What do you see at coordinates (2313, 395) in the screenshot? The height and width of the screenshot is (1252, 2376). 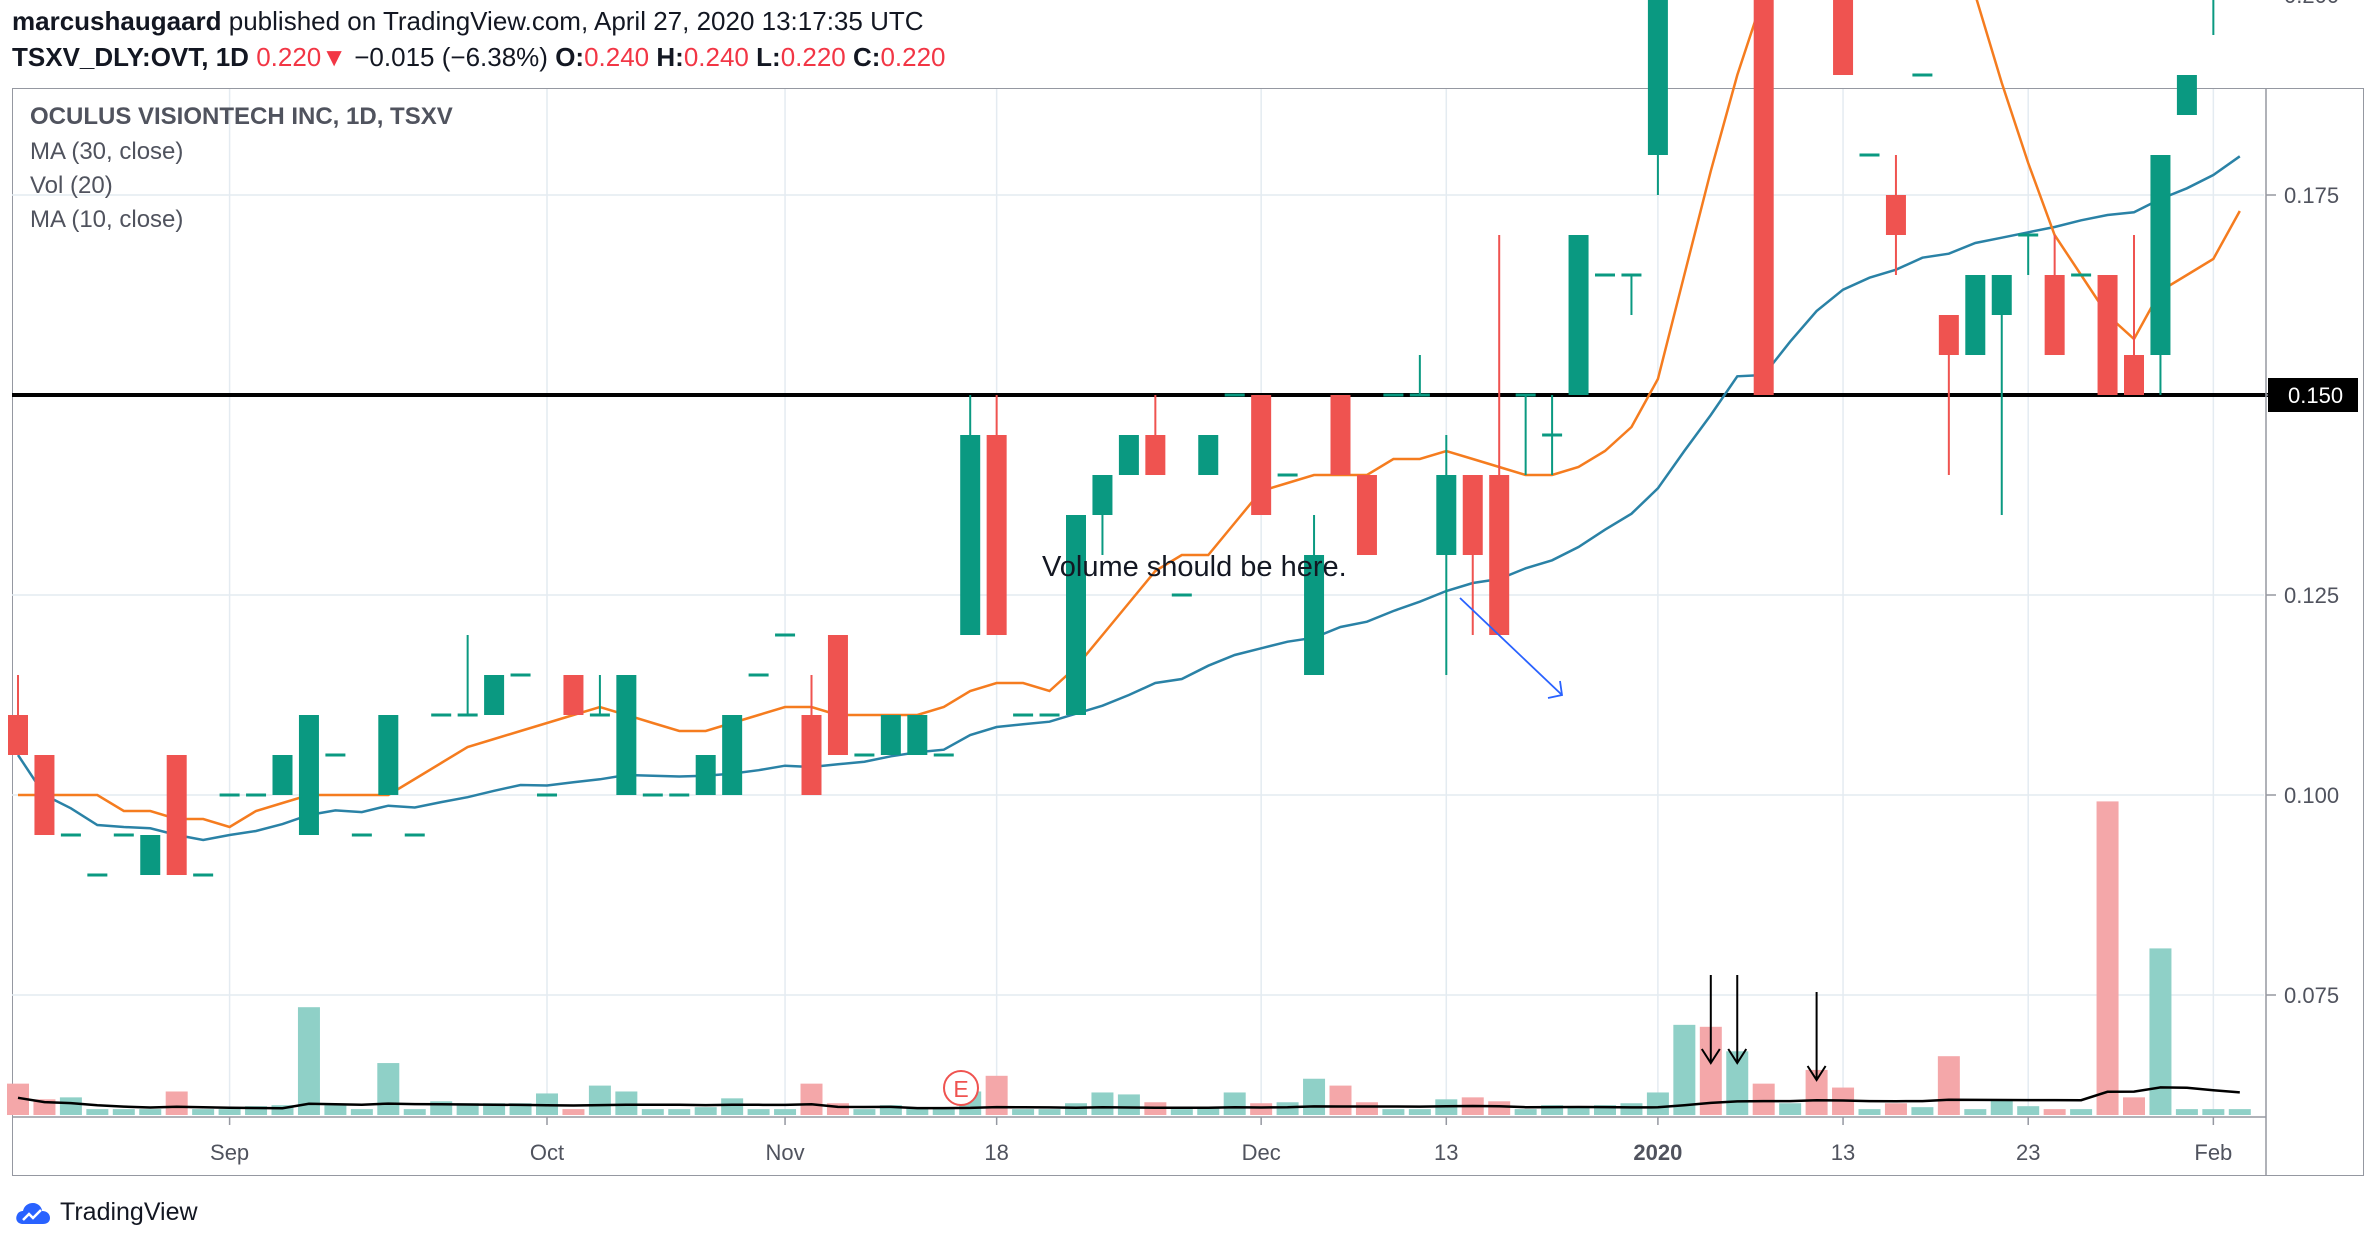 I see `level-price-tag` at bounding box center [2313, 395].